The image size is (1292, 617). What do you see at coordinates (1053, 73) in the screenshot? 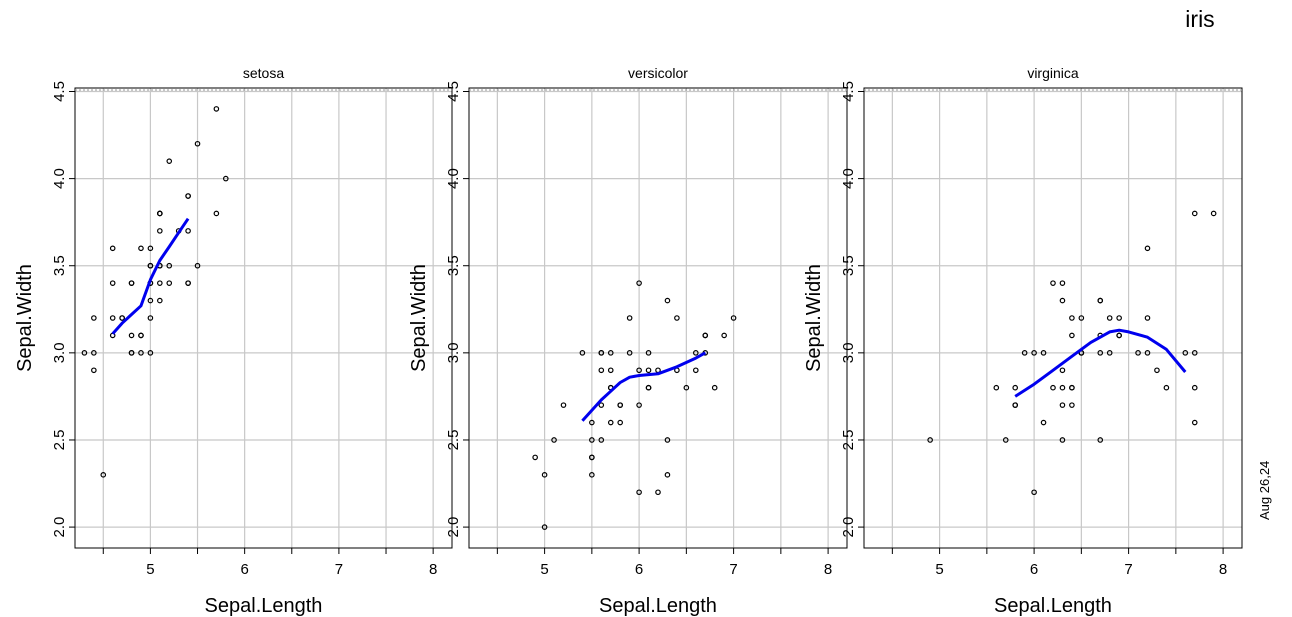
I see `panel-title: virginica` at bounding box center [1053, 73].